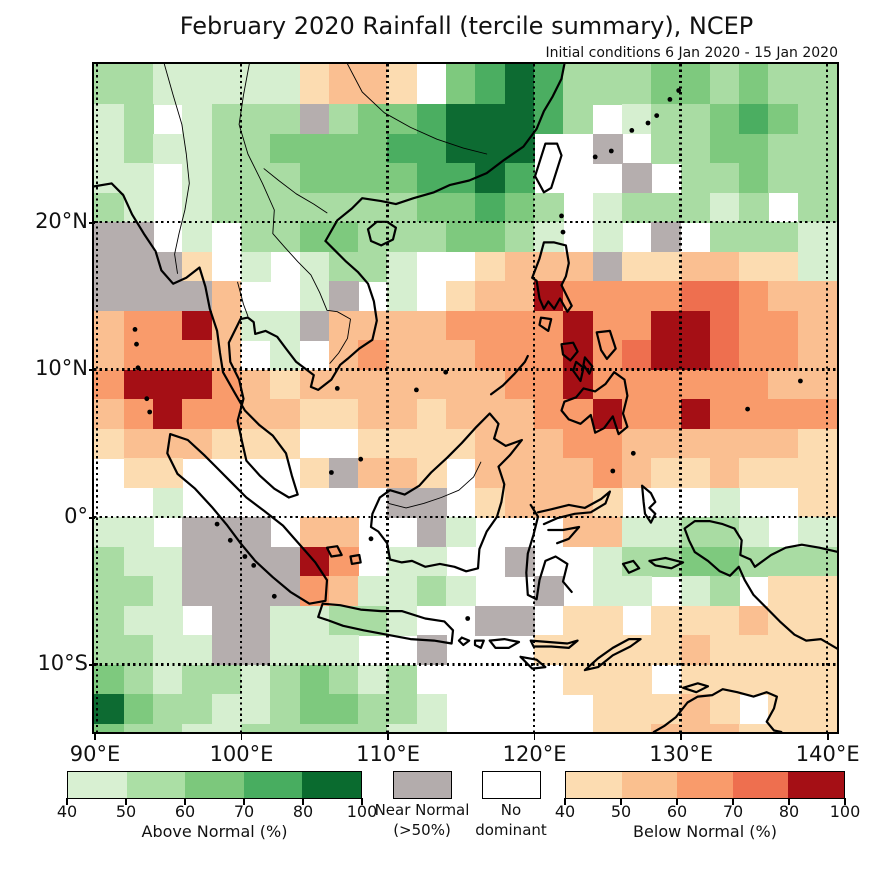 Image resolution: width=895 pixels, height=874 pixels. What do you see at coordinates (61, 368) in the screenshot?
I see `ytick-label-10: 10°N` at bounding box center [61, 368].